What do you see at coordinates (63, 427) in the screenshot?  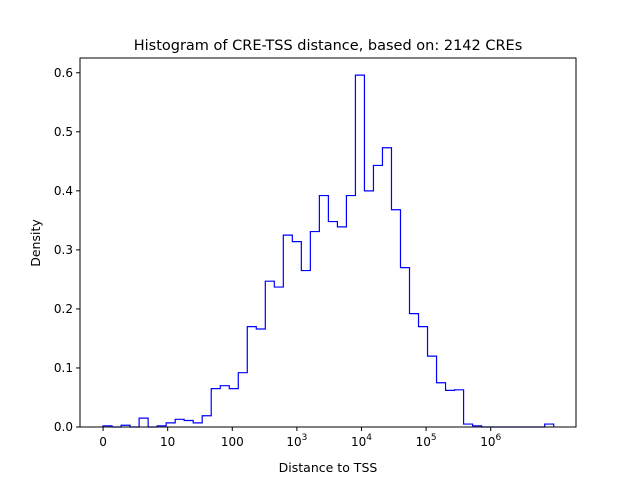 I see `y-tick-label: 0.0` at bounding box center [63, 427].